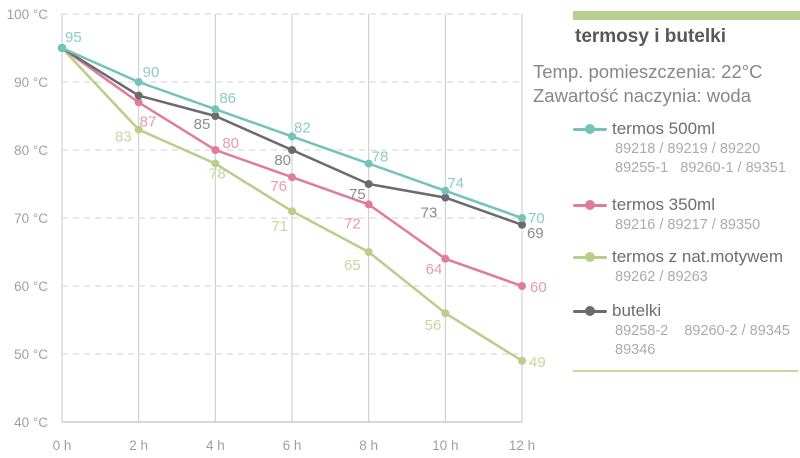 The height and width of the screenshot is (458, 800). I want to click on accent-bar-bottom, so click(685, 371).